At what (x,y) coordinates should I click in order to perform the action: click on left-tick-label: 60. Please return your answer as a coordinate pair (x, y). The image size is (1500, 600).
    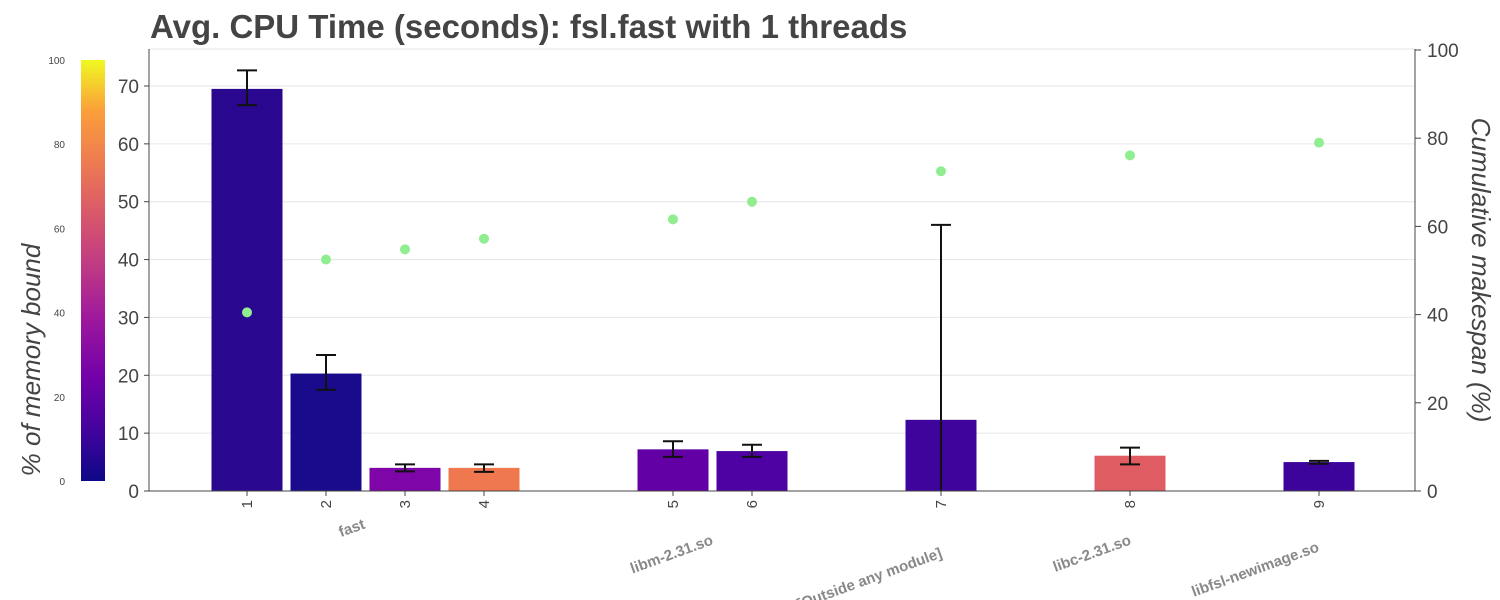
    Looking at the image, I should click on (128, 145).